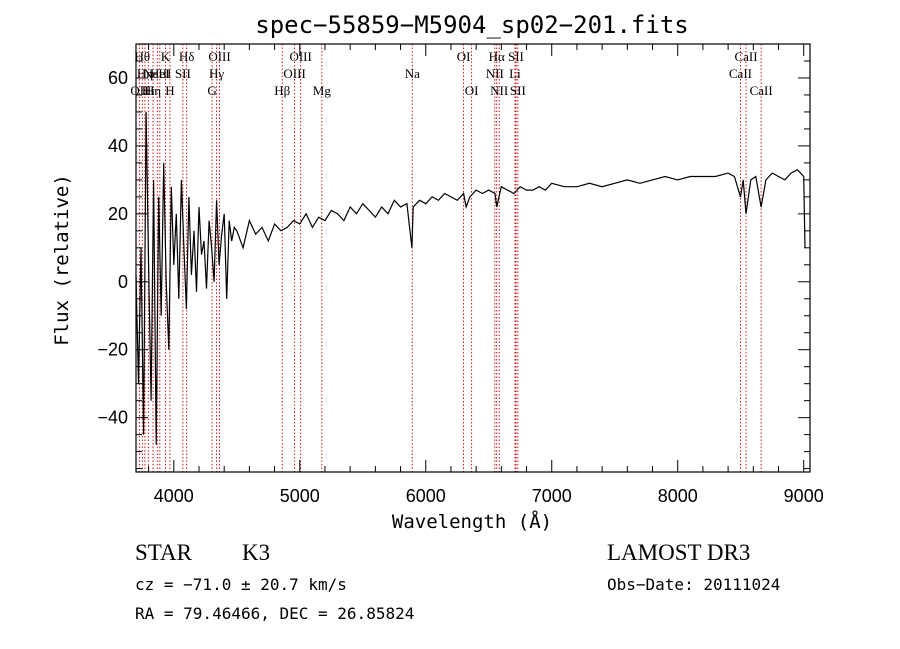  What do you see at coordinates (241, 584) in the screenshot?
I see `redshift-text: cz = −71.0 ± 20.7 km/s` at bounding box center [241, 584].